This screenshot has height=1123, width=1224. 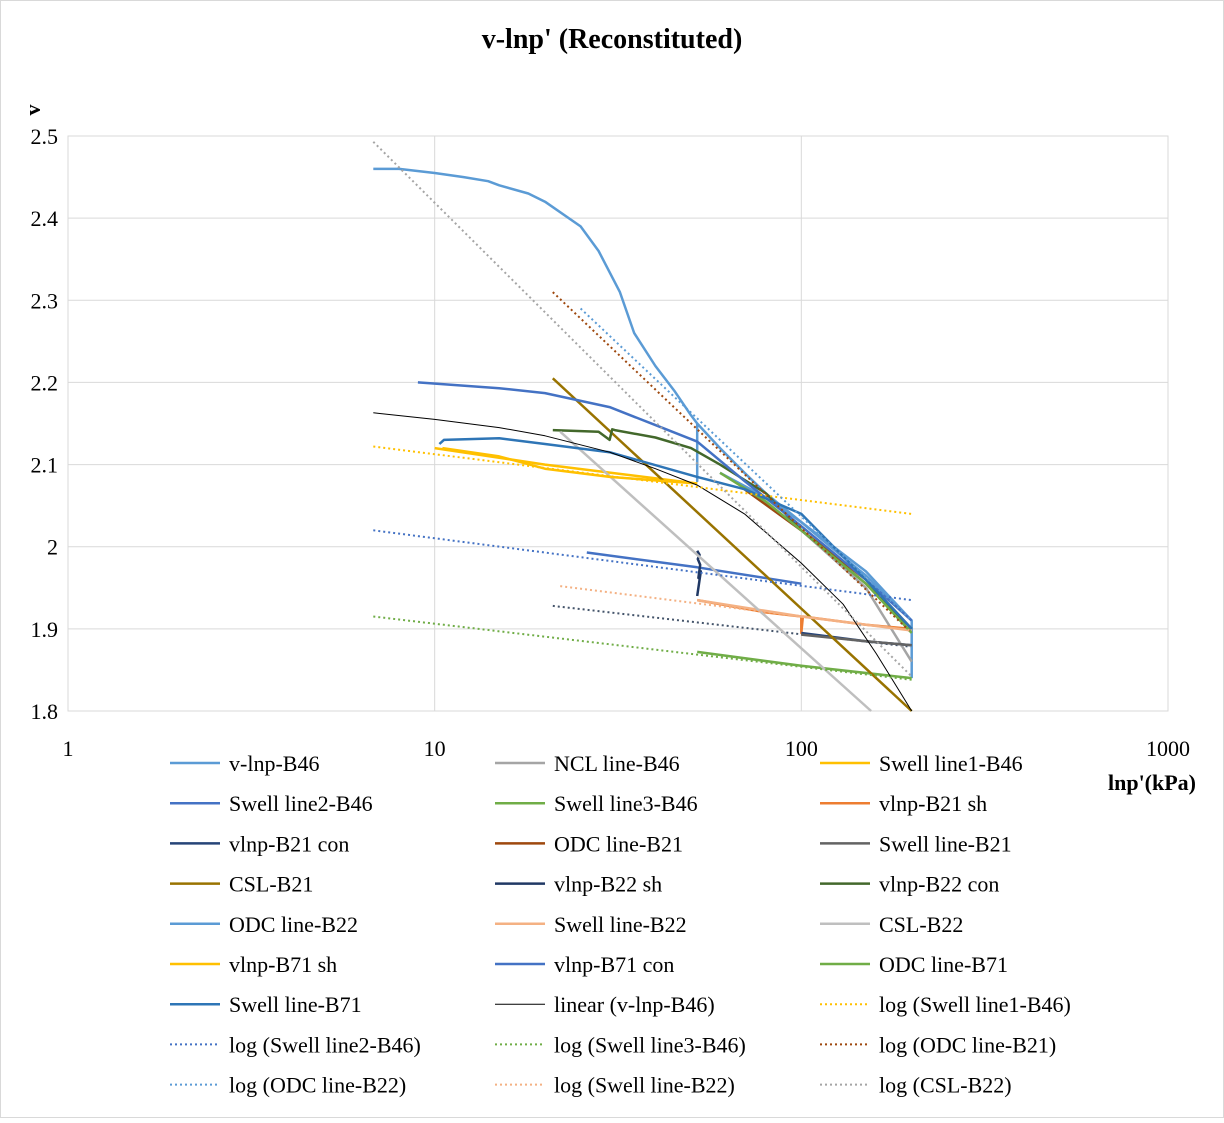 I want to click on legend-label: log (Swell line-B22), so click(x=644, y=1085).